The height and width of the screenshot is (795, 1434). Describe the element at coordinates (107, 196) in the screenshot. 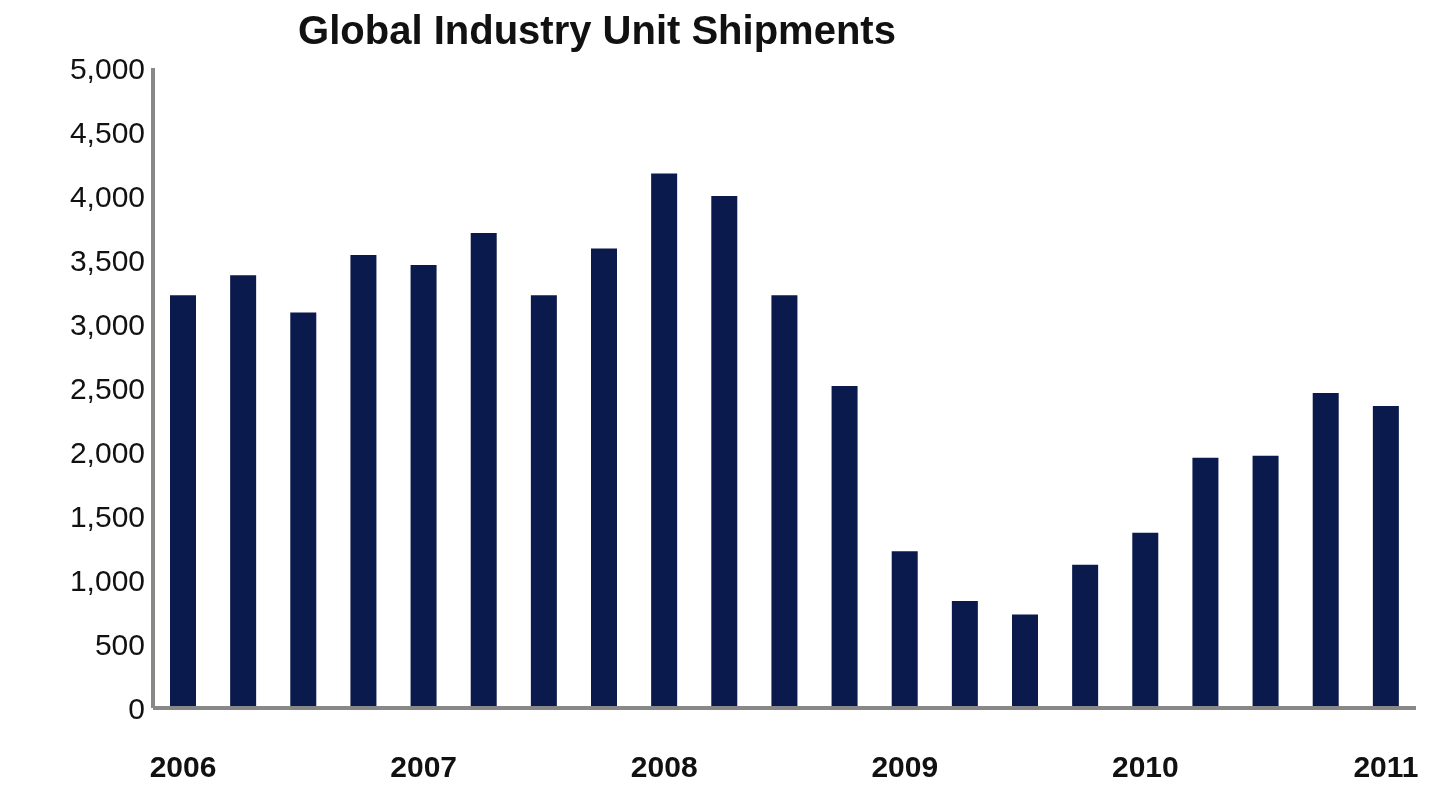

I see `y-tick-label: 4,000` at that location.